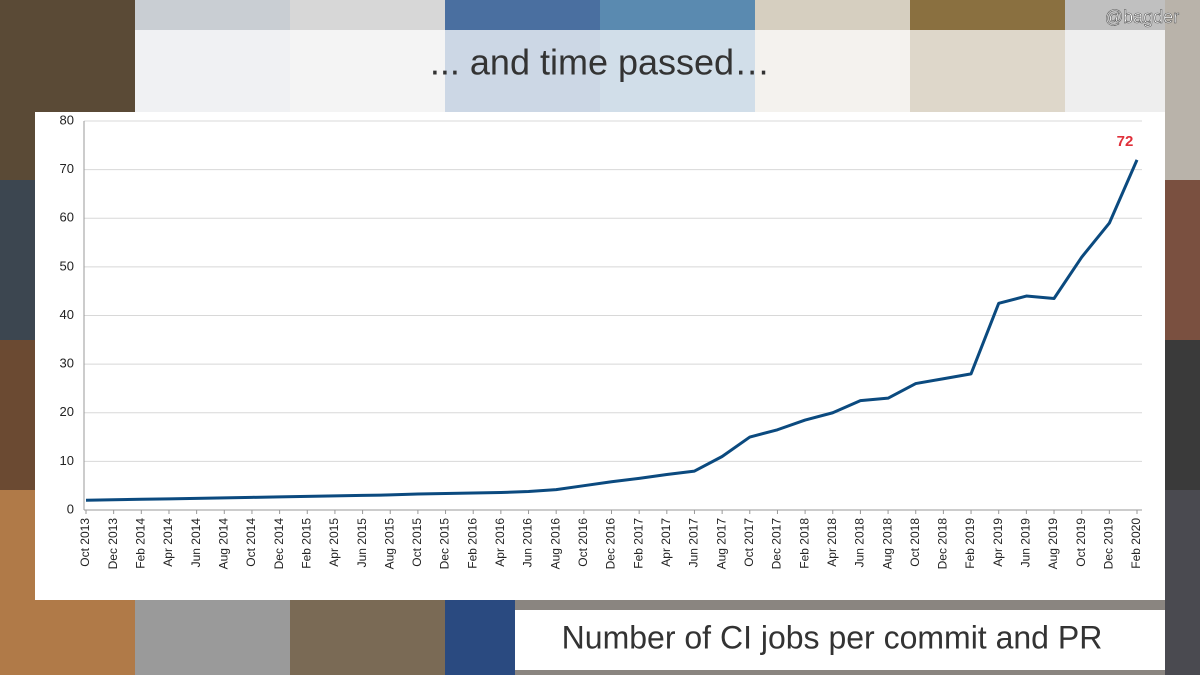  I want to click on x-tick-label: Oct 2017, so click(749, 542).